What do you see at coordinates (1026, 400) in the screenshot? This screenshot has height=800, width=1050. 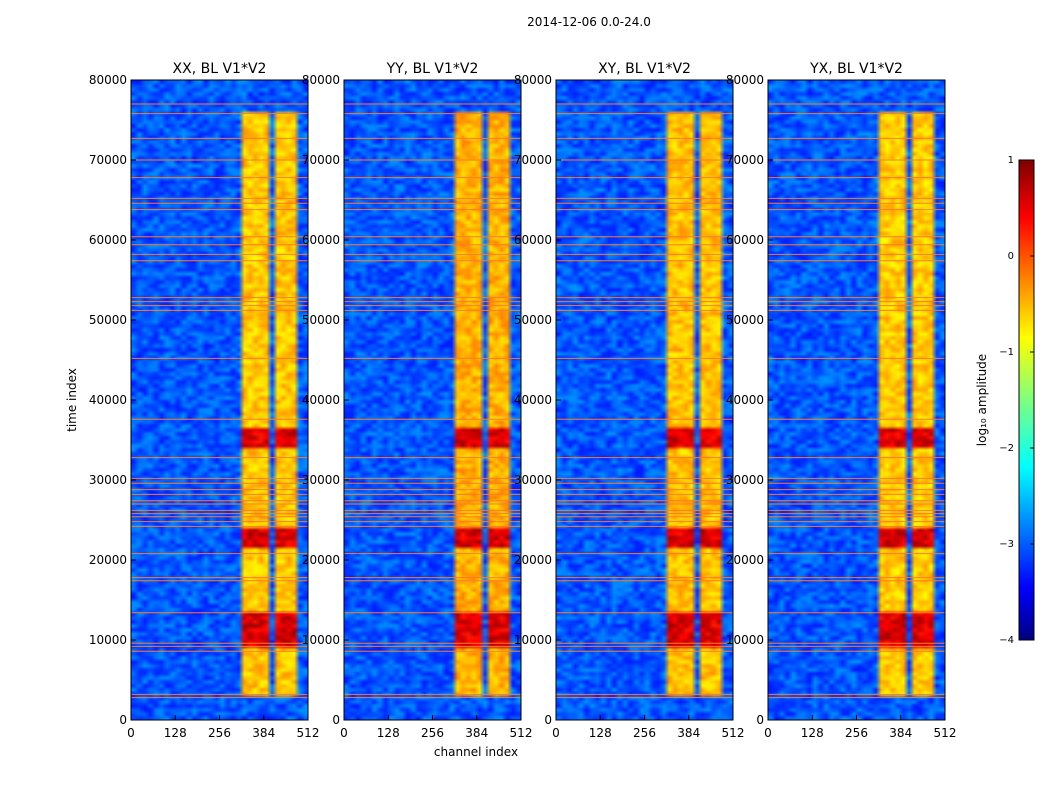 I see `colorbar-gradient` at bounding box center [1026, 400].